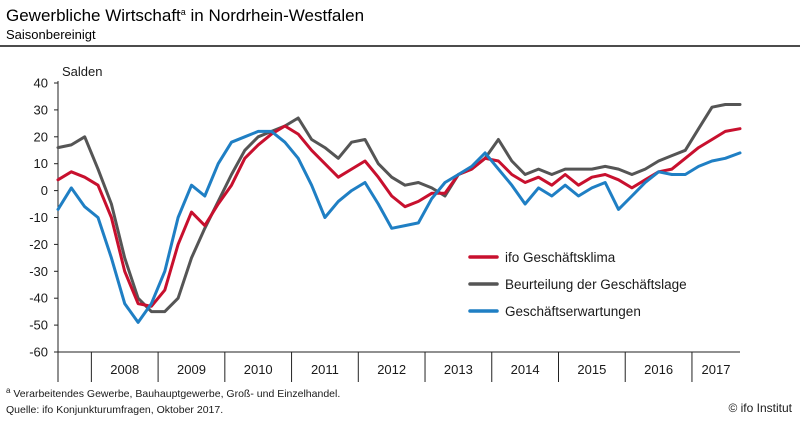  What do you see at coordinates (82, 71) in the screenshot?
I see `y-axis-label: Salden` at bounding box center [82, 71].